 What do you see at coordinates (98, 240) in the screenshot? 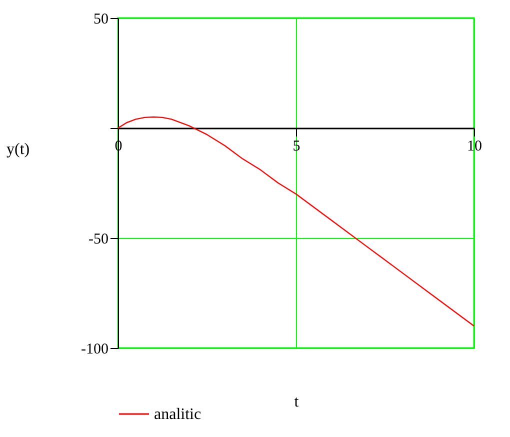
I see `y-tick-label: -50` at bounding box center [98, 240].